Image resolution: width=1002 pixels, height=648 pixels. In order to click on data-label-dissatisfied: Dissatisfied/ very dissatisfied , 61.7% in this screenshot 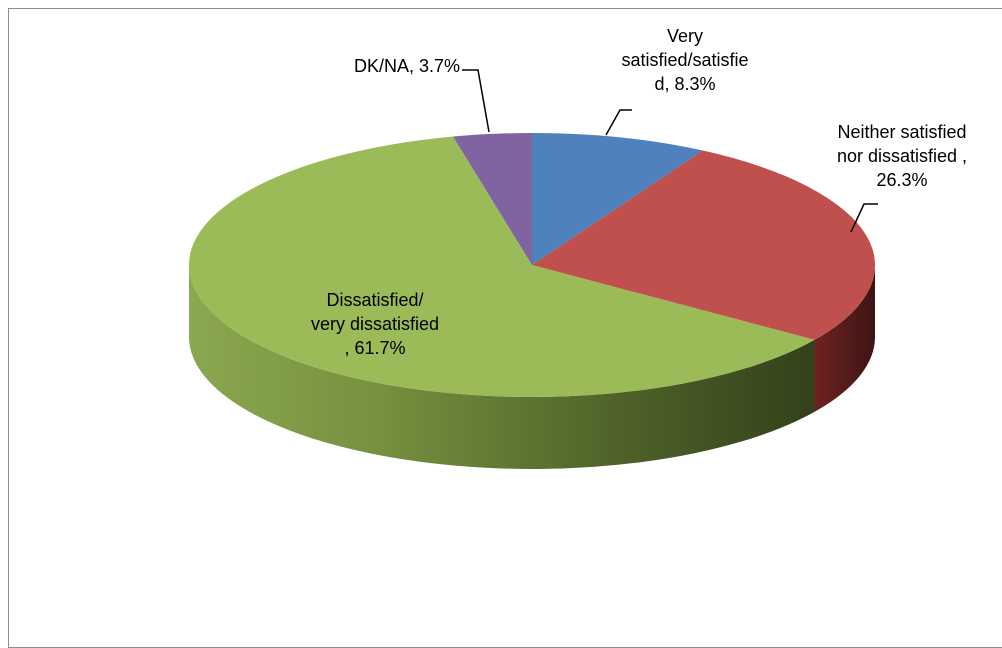, I will do `click(375, 324)`.